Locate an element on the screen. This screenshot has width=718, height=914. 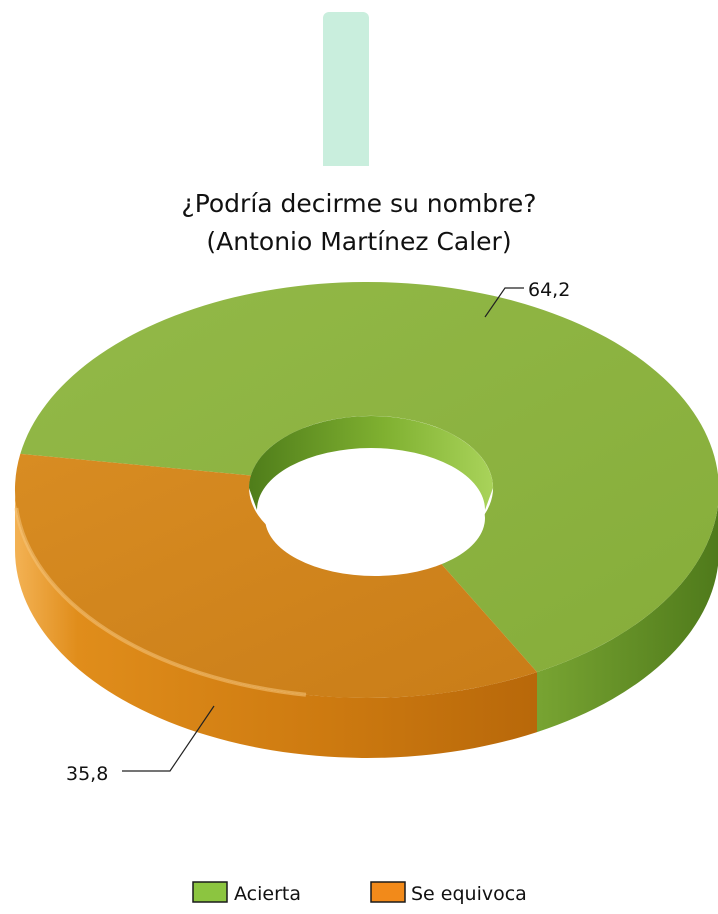
rim-highlight is located at coordinates (160, 602).